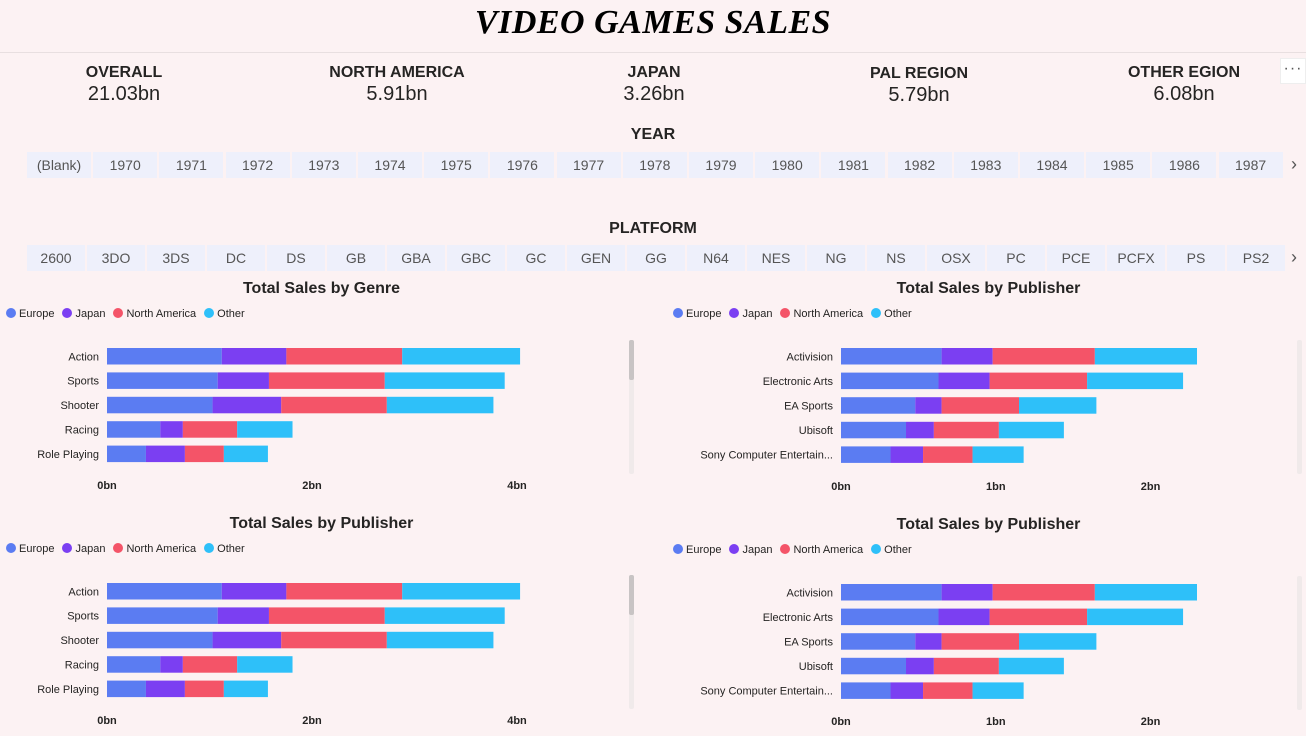  I want to click on platform-chip: GG, so click(656, 258).